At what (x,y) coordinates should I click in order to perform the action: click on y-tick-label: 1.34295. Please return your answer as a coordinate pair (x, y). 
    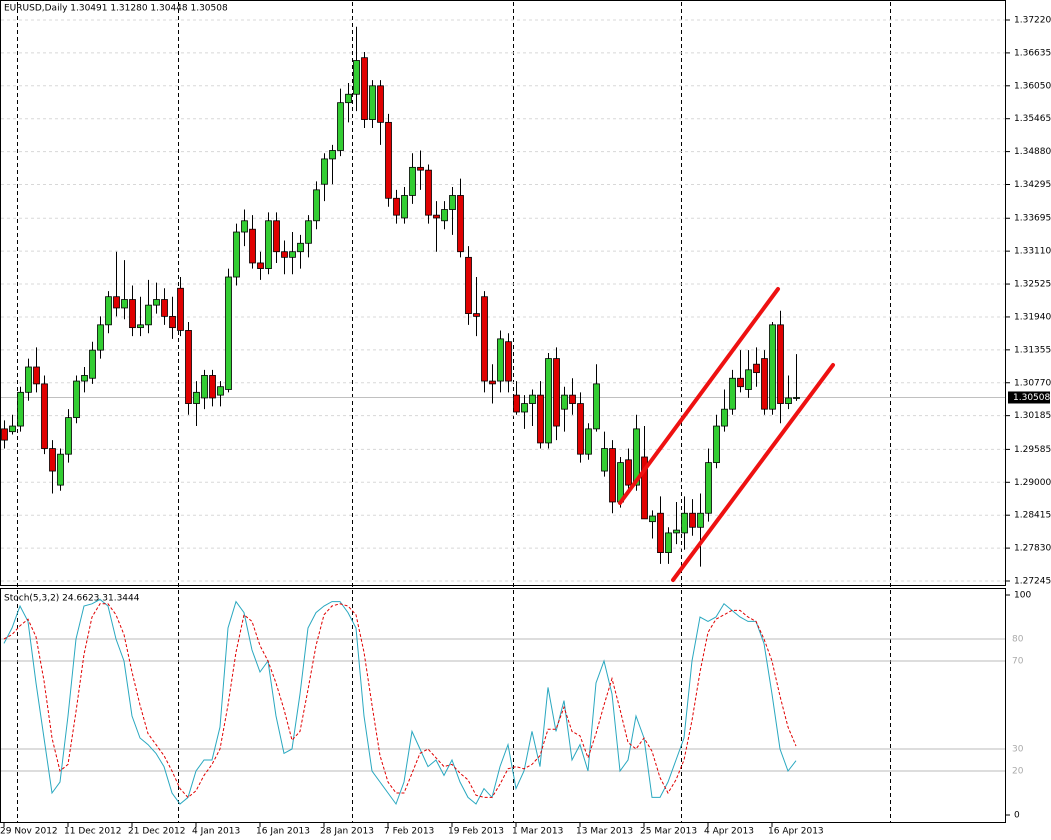
    Looking at the image, I should click on (1032, 185).